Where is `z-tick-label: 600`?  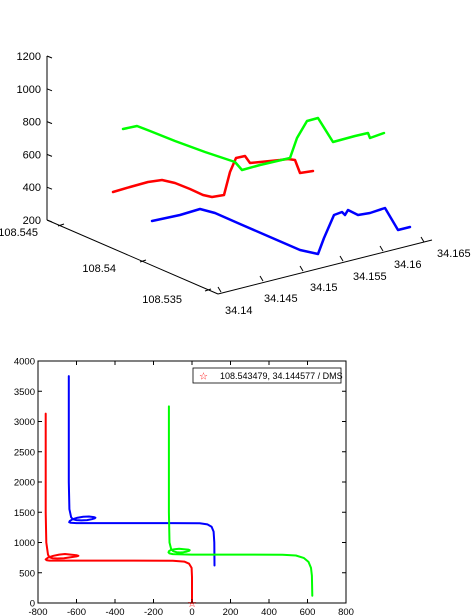 z-tick-label: 600 is located at coordinates (32, 155).